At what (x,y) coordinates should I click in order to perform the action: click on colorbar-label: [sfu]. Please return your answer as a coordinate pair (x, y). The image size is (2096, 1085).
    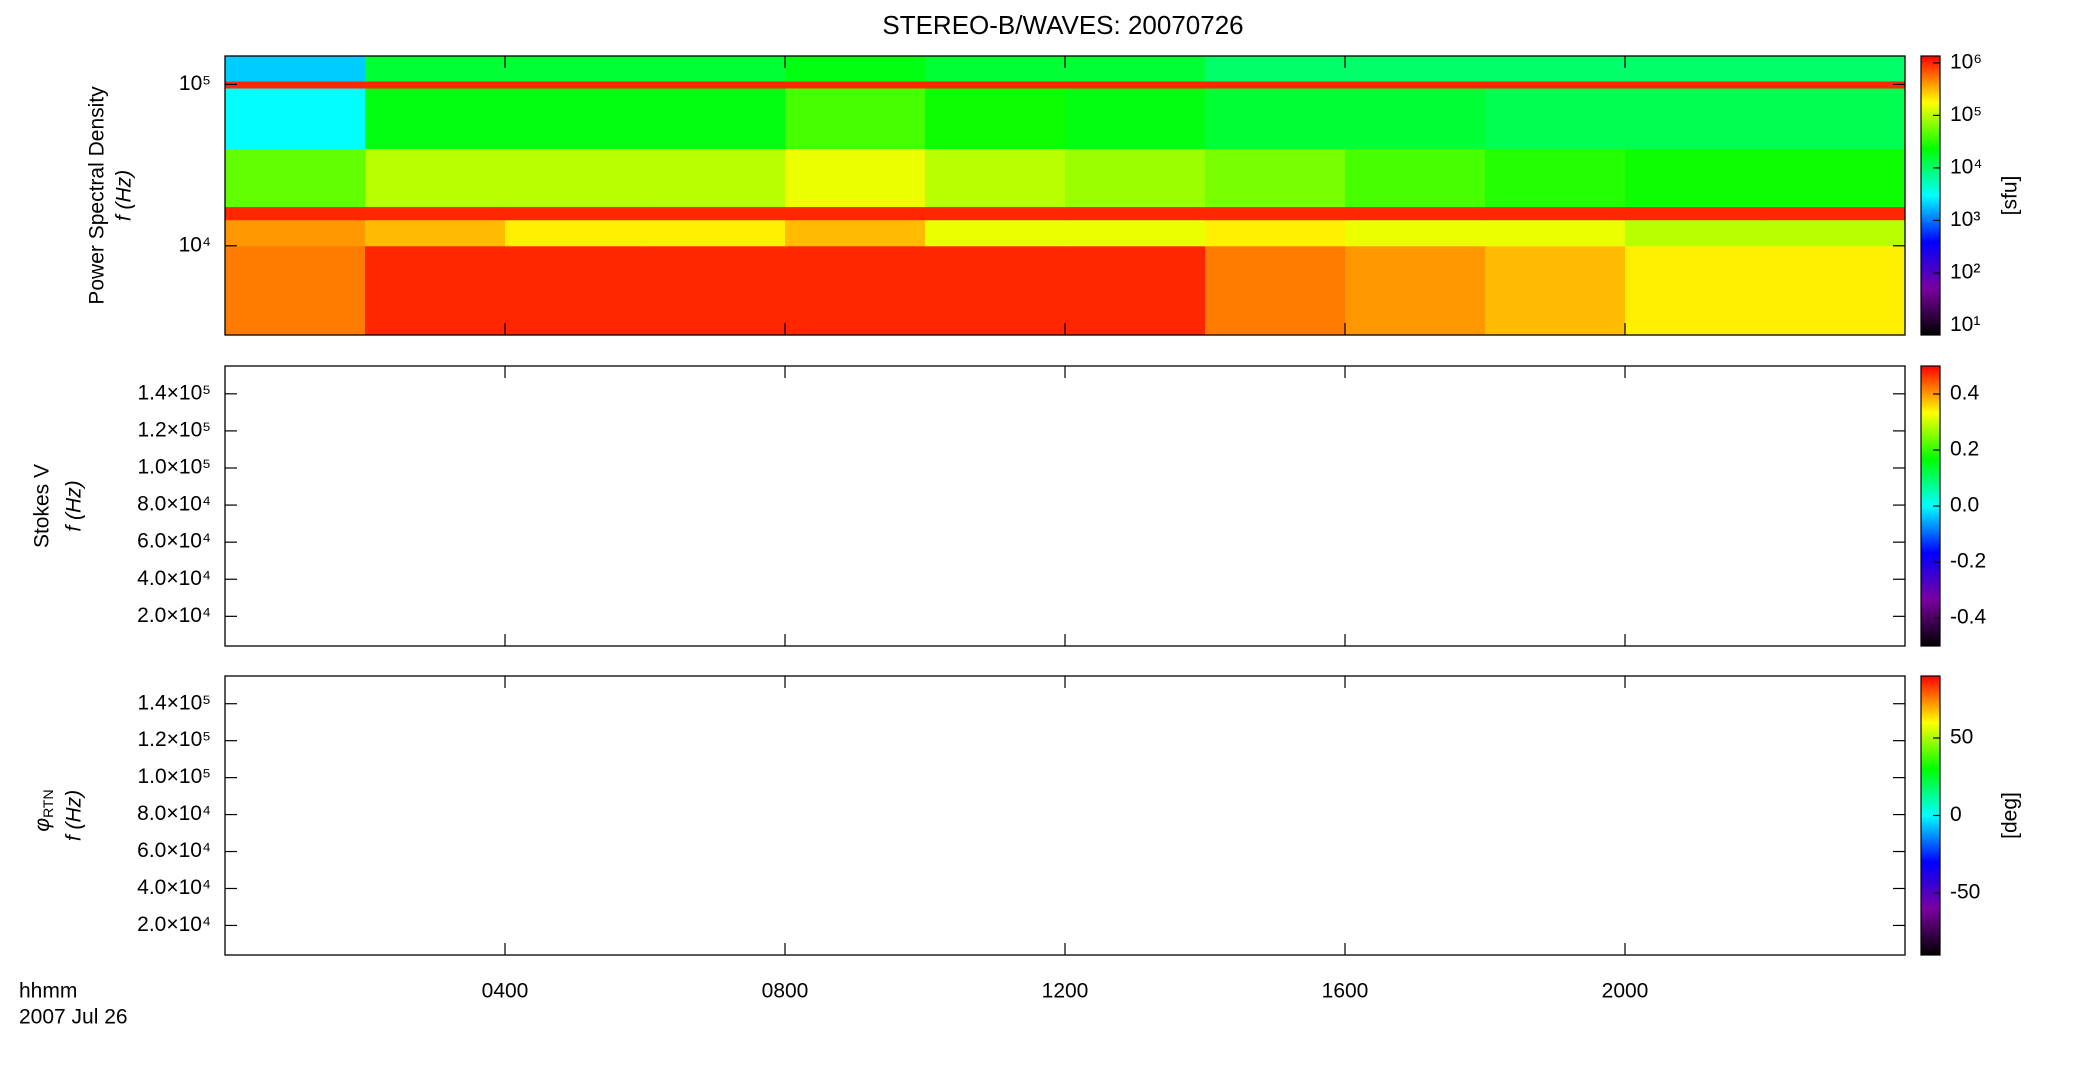
    Looking at the image, I should click on (2010, 196).